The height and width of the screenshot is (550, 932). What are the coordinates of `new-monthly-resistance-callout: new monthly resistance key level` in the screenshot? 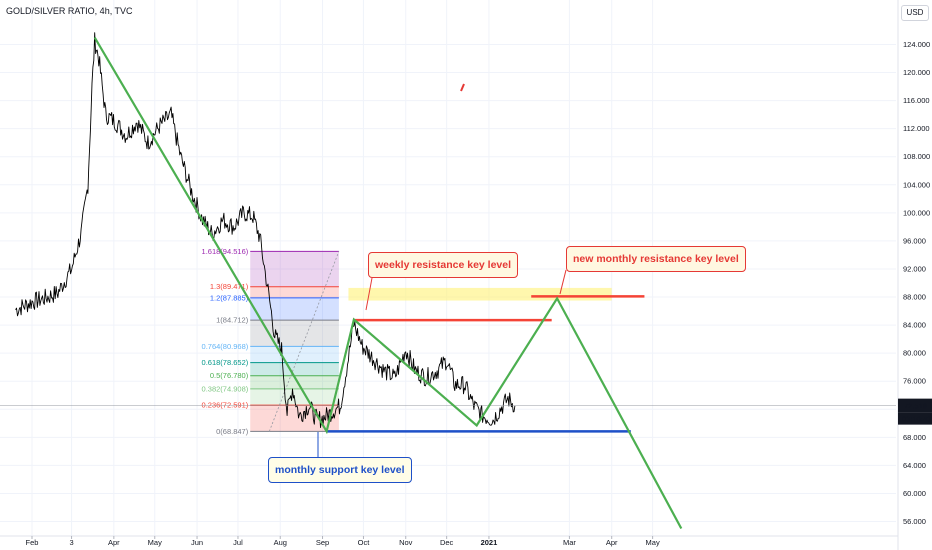 It's located at (656, 259).